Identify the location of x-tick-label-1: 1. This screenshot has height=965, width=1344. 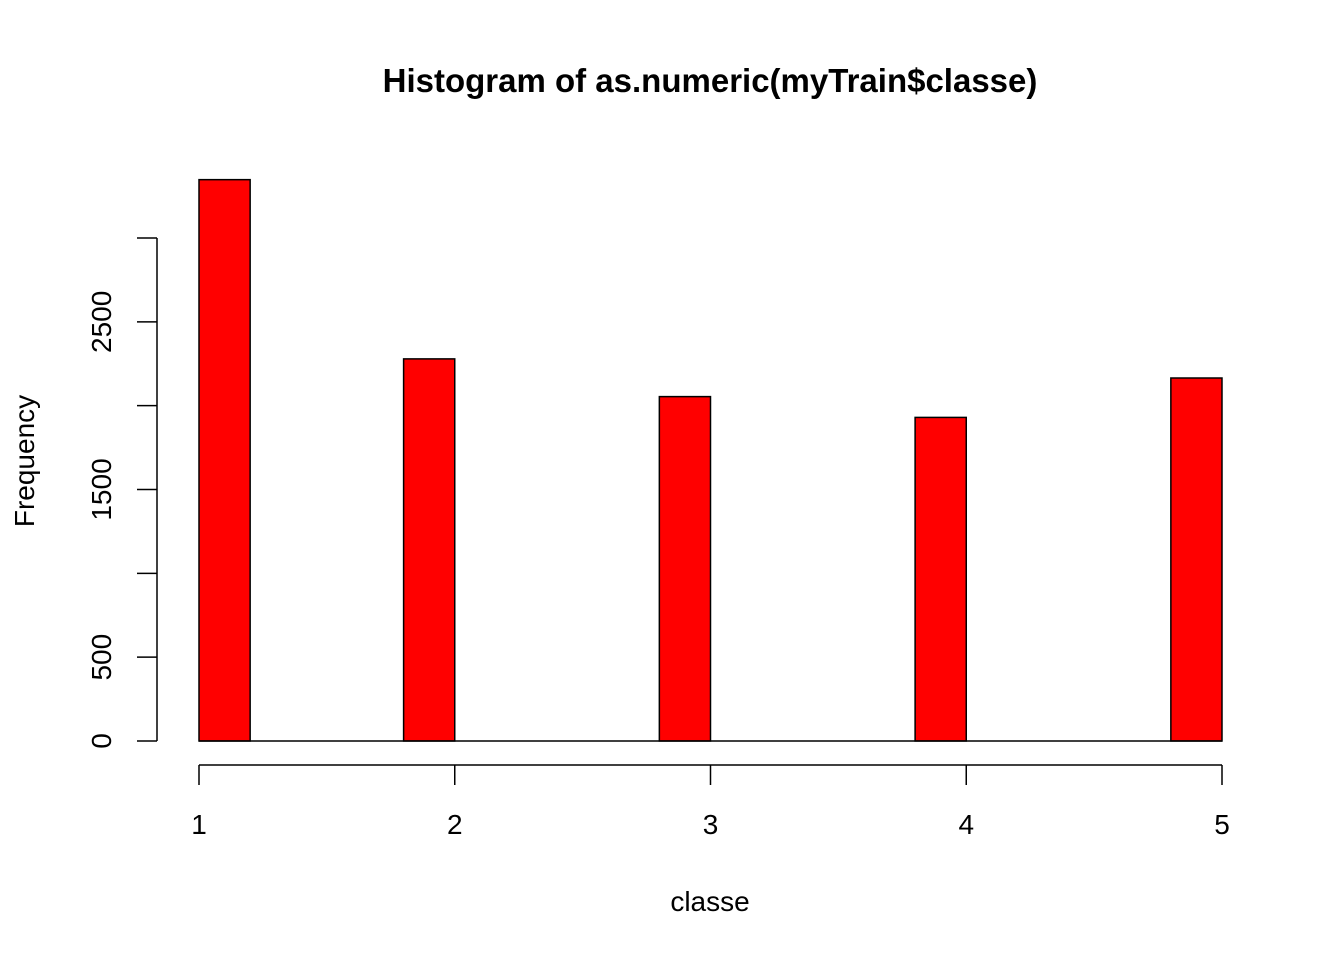
(199, 824).